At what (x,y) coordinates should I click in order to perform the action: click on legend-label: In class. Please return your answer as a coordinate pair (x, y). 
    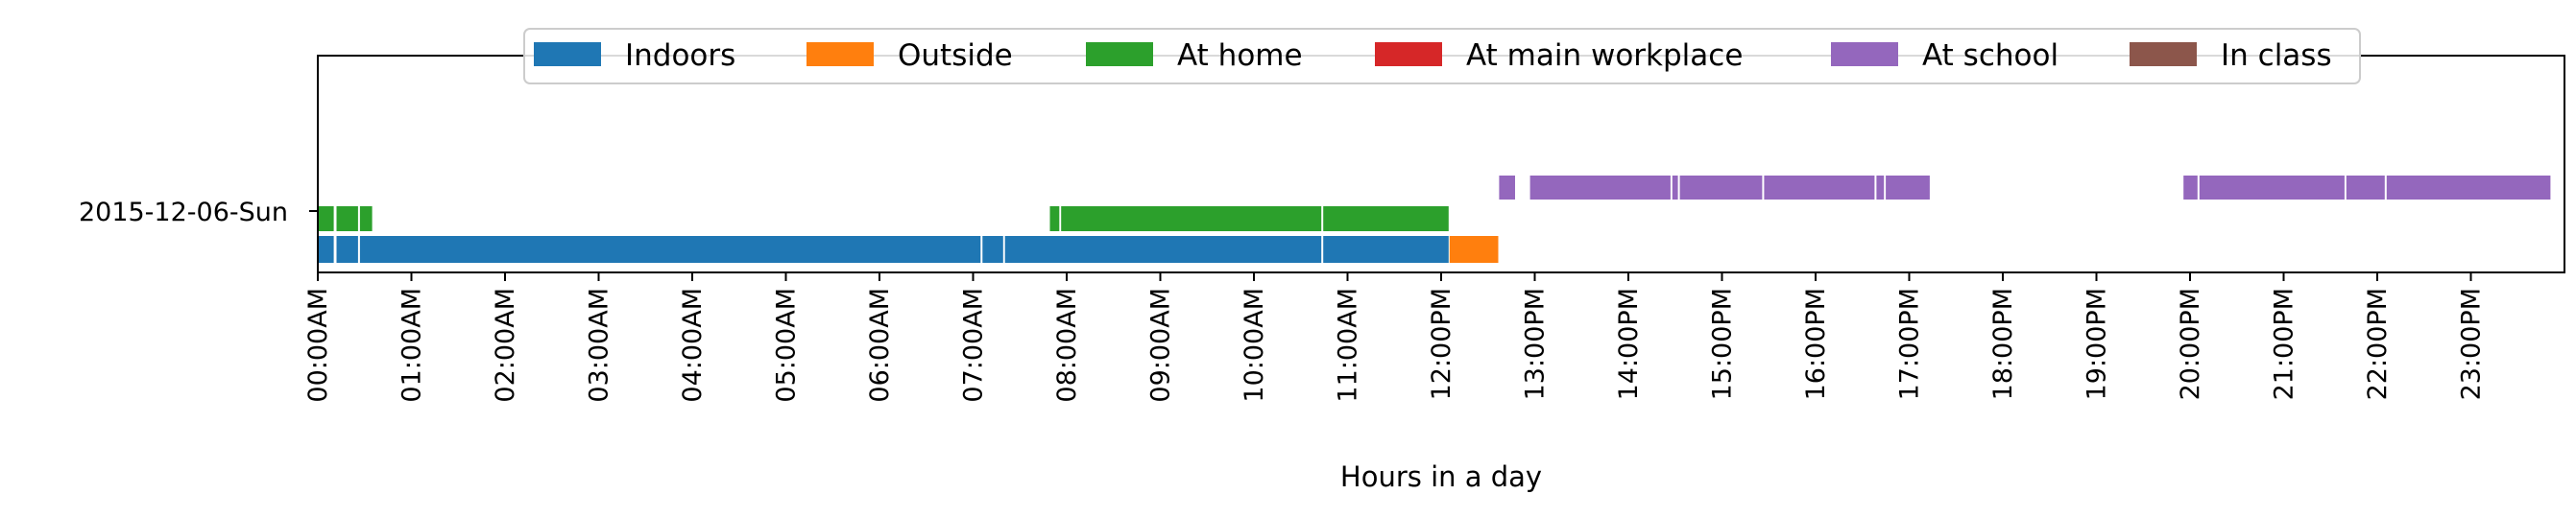
    Looking at the image, I should click on (2276, 55).